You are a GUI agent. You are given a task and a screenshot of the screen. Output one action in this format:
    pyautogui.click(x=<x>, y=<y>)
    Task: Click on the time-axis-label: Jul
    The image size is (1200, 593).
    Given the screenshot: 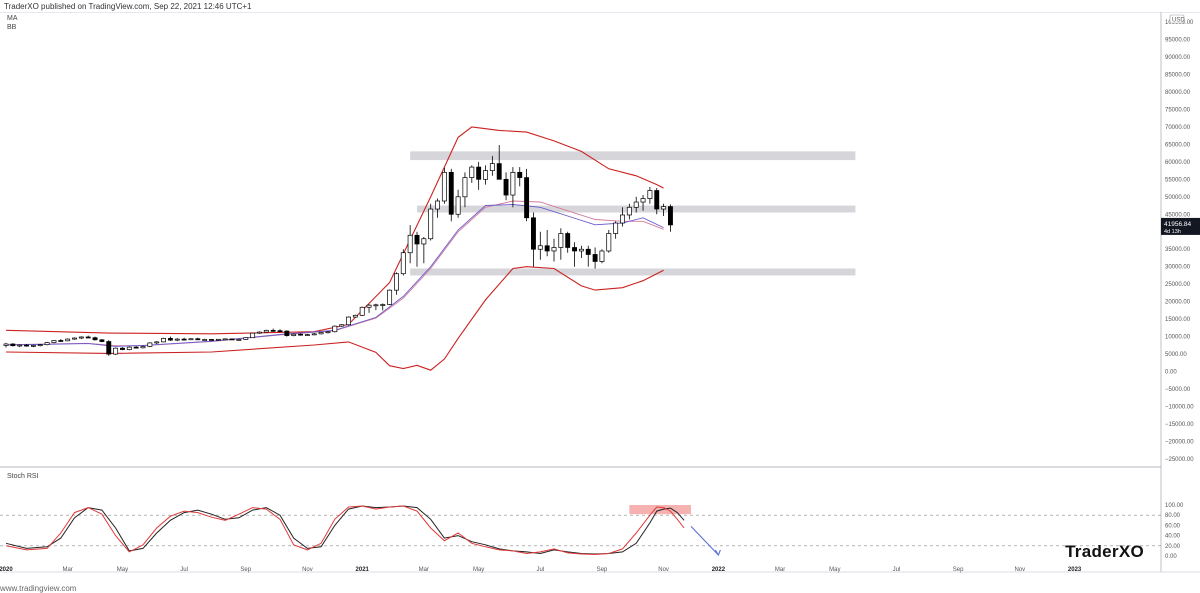 What is the action you would take?
    pyautogui.click(x=540, y=570)
    